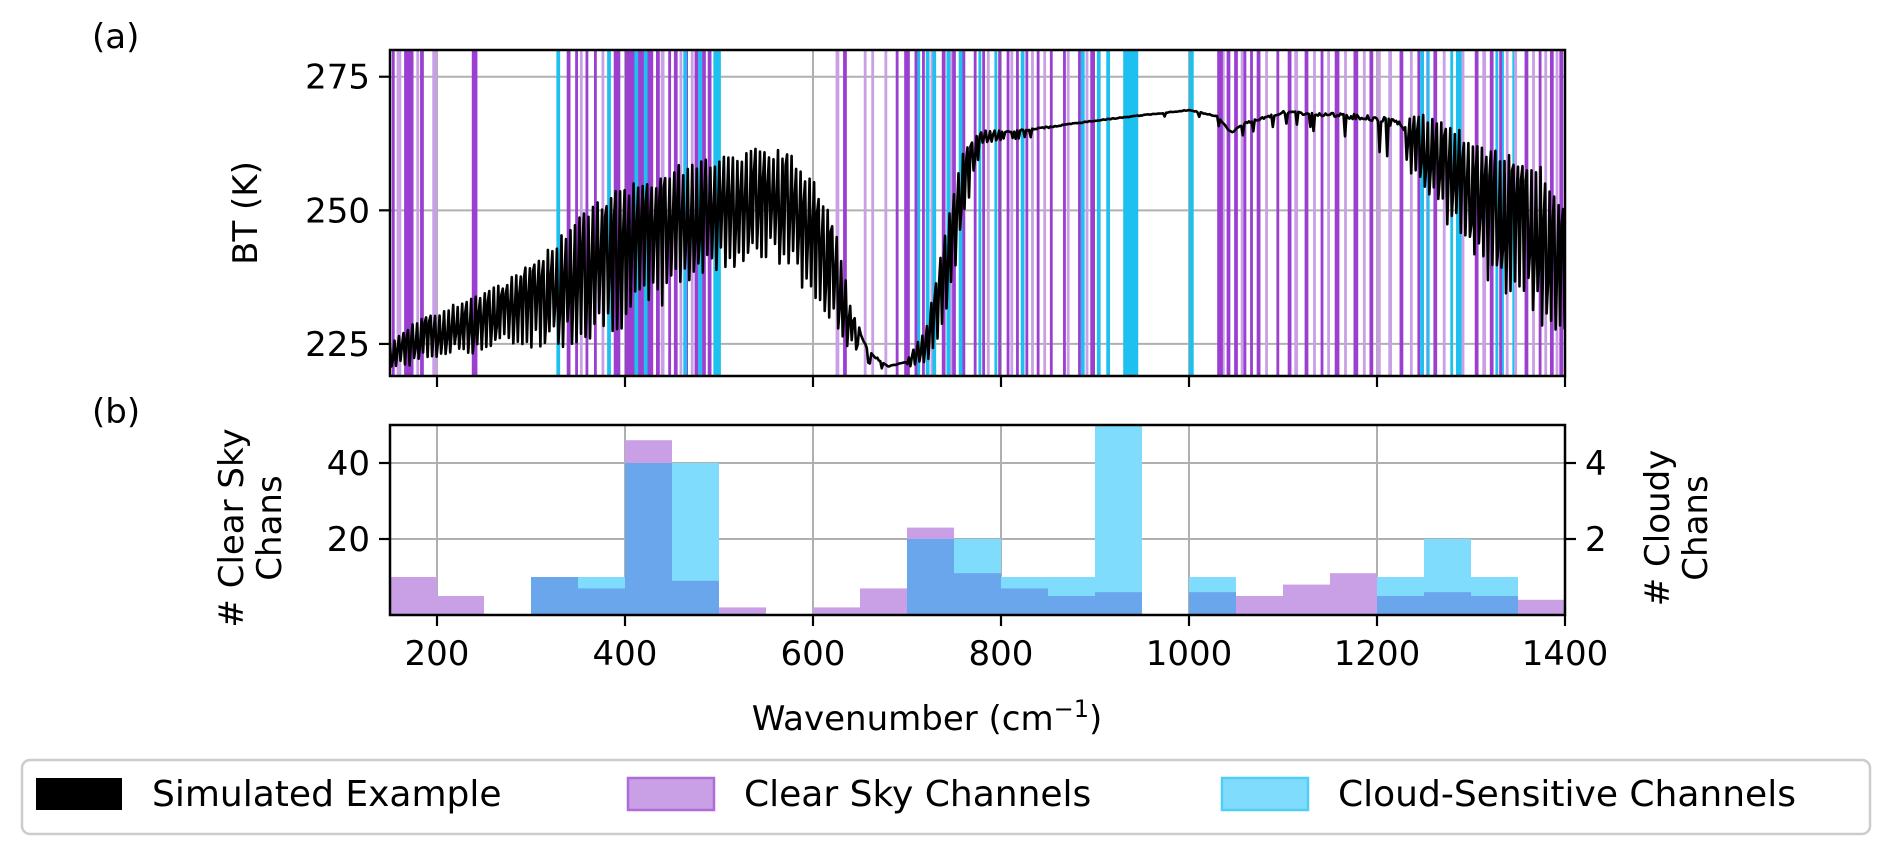  I want to click on x-tick-label: 800, so click(1001, 654).